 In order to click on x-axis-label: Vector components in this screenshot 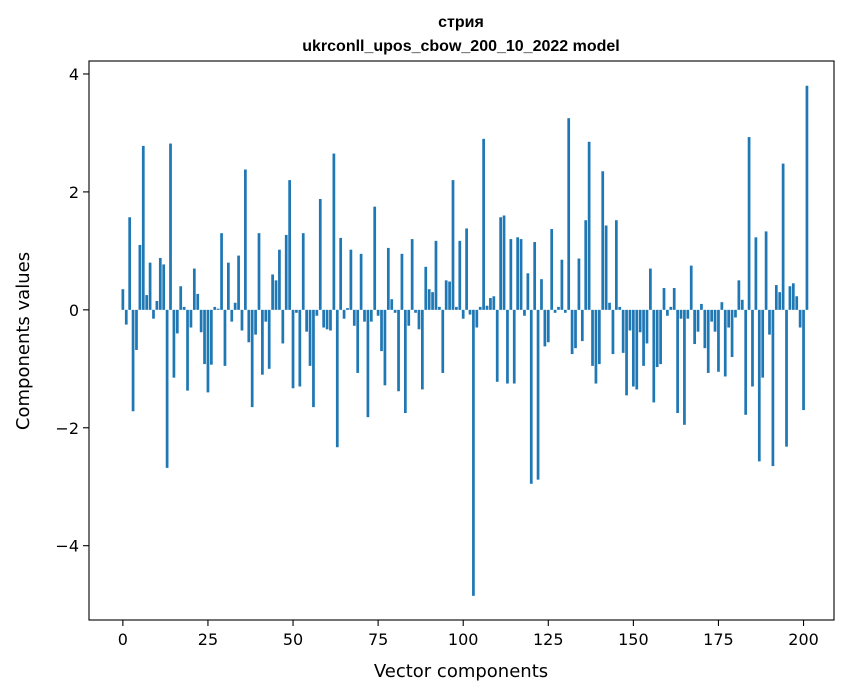, I will do `click(461, 671)`.